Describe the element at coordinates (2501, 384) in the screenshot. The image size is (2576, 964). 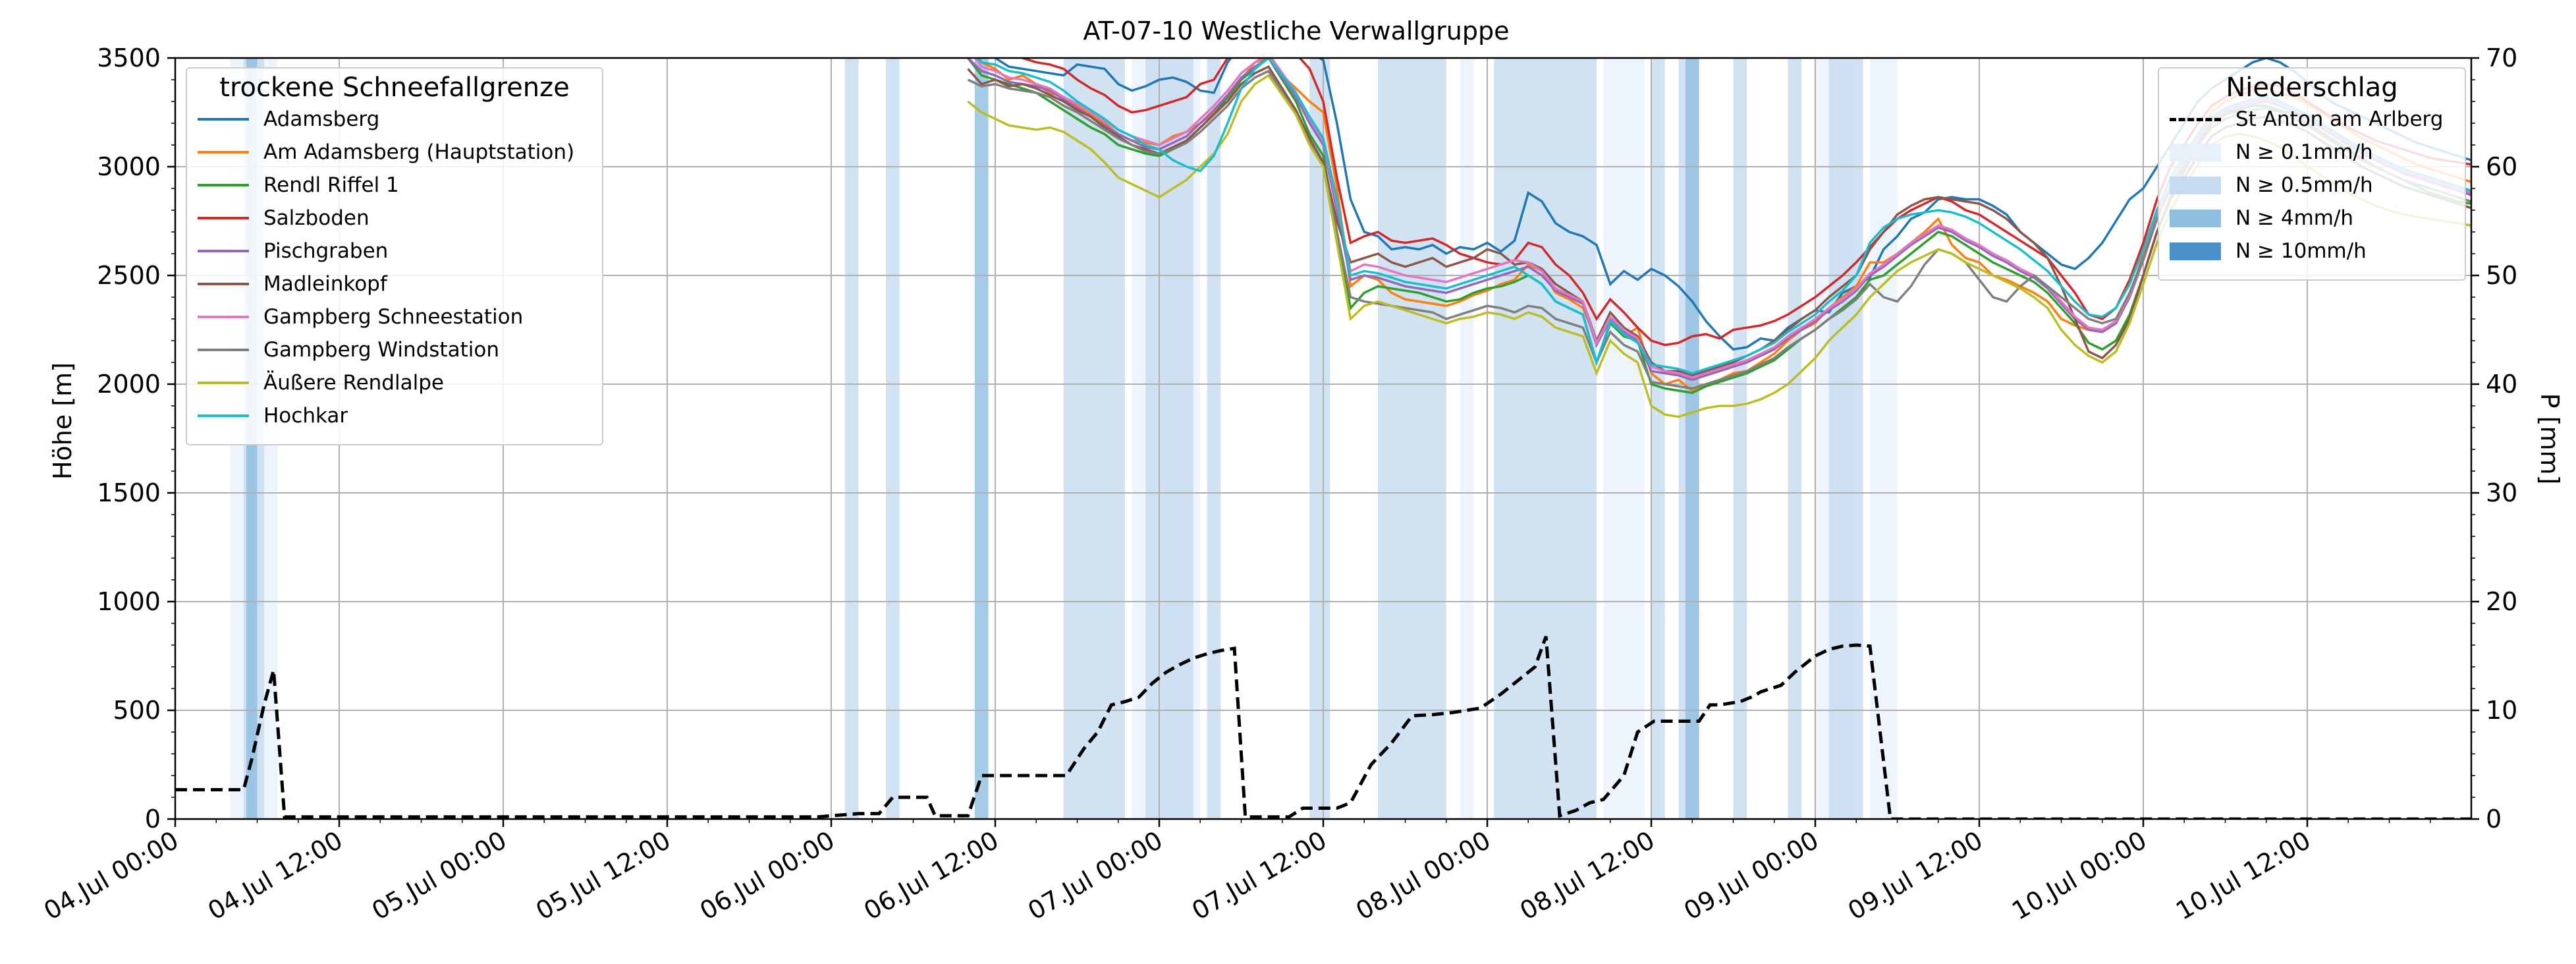
I see `y-tick-label-right: 40` at that location.